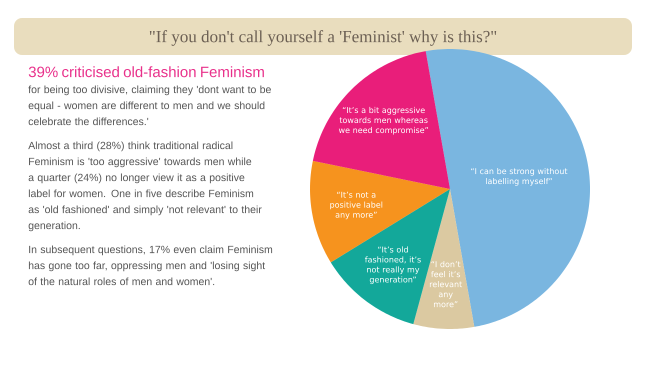 Image resolution: width=660 pixels, height=374 pixels. Describe the element at coordinates (146, 72) in the screenshot. I see `text: 39% criticised old-fashion Feminism` at that location.